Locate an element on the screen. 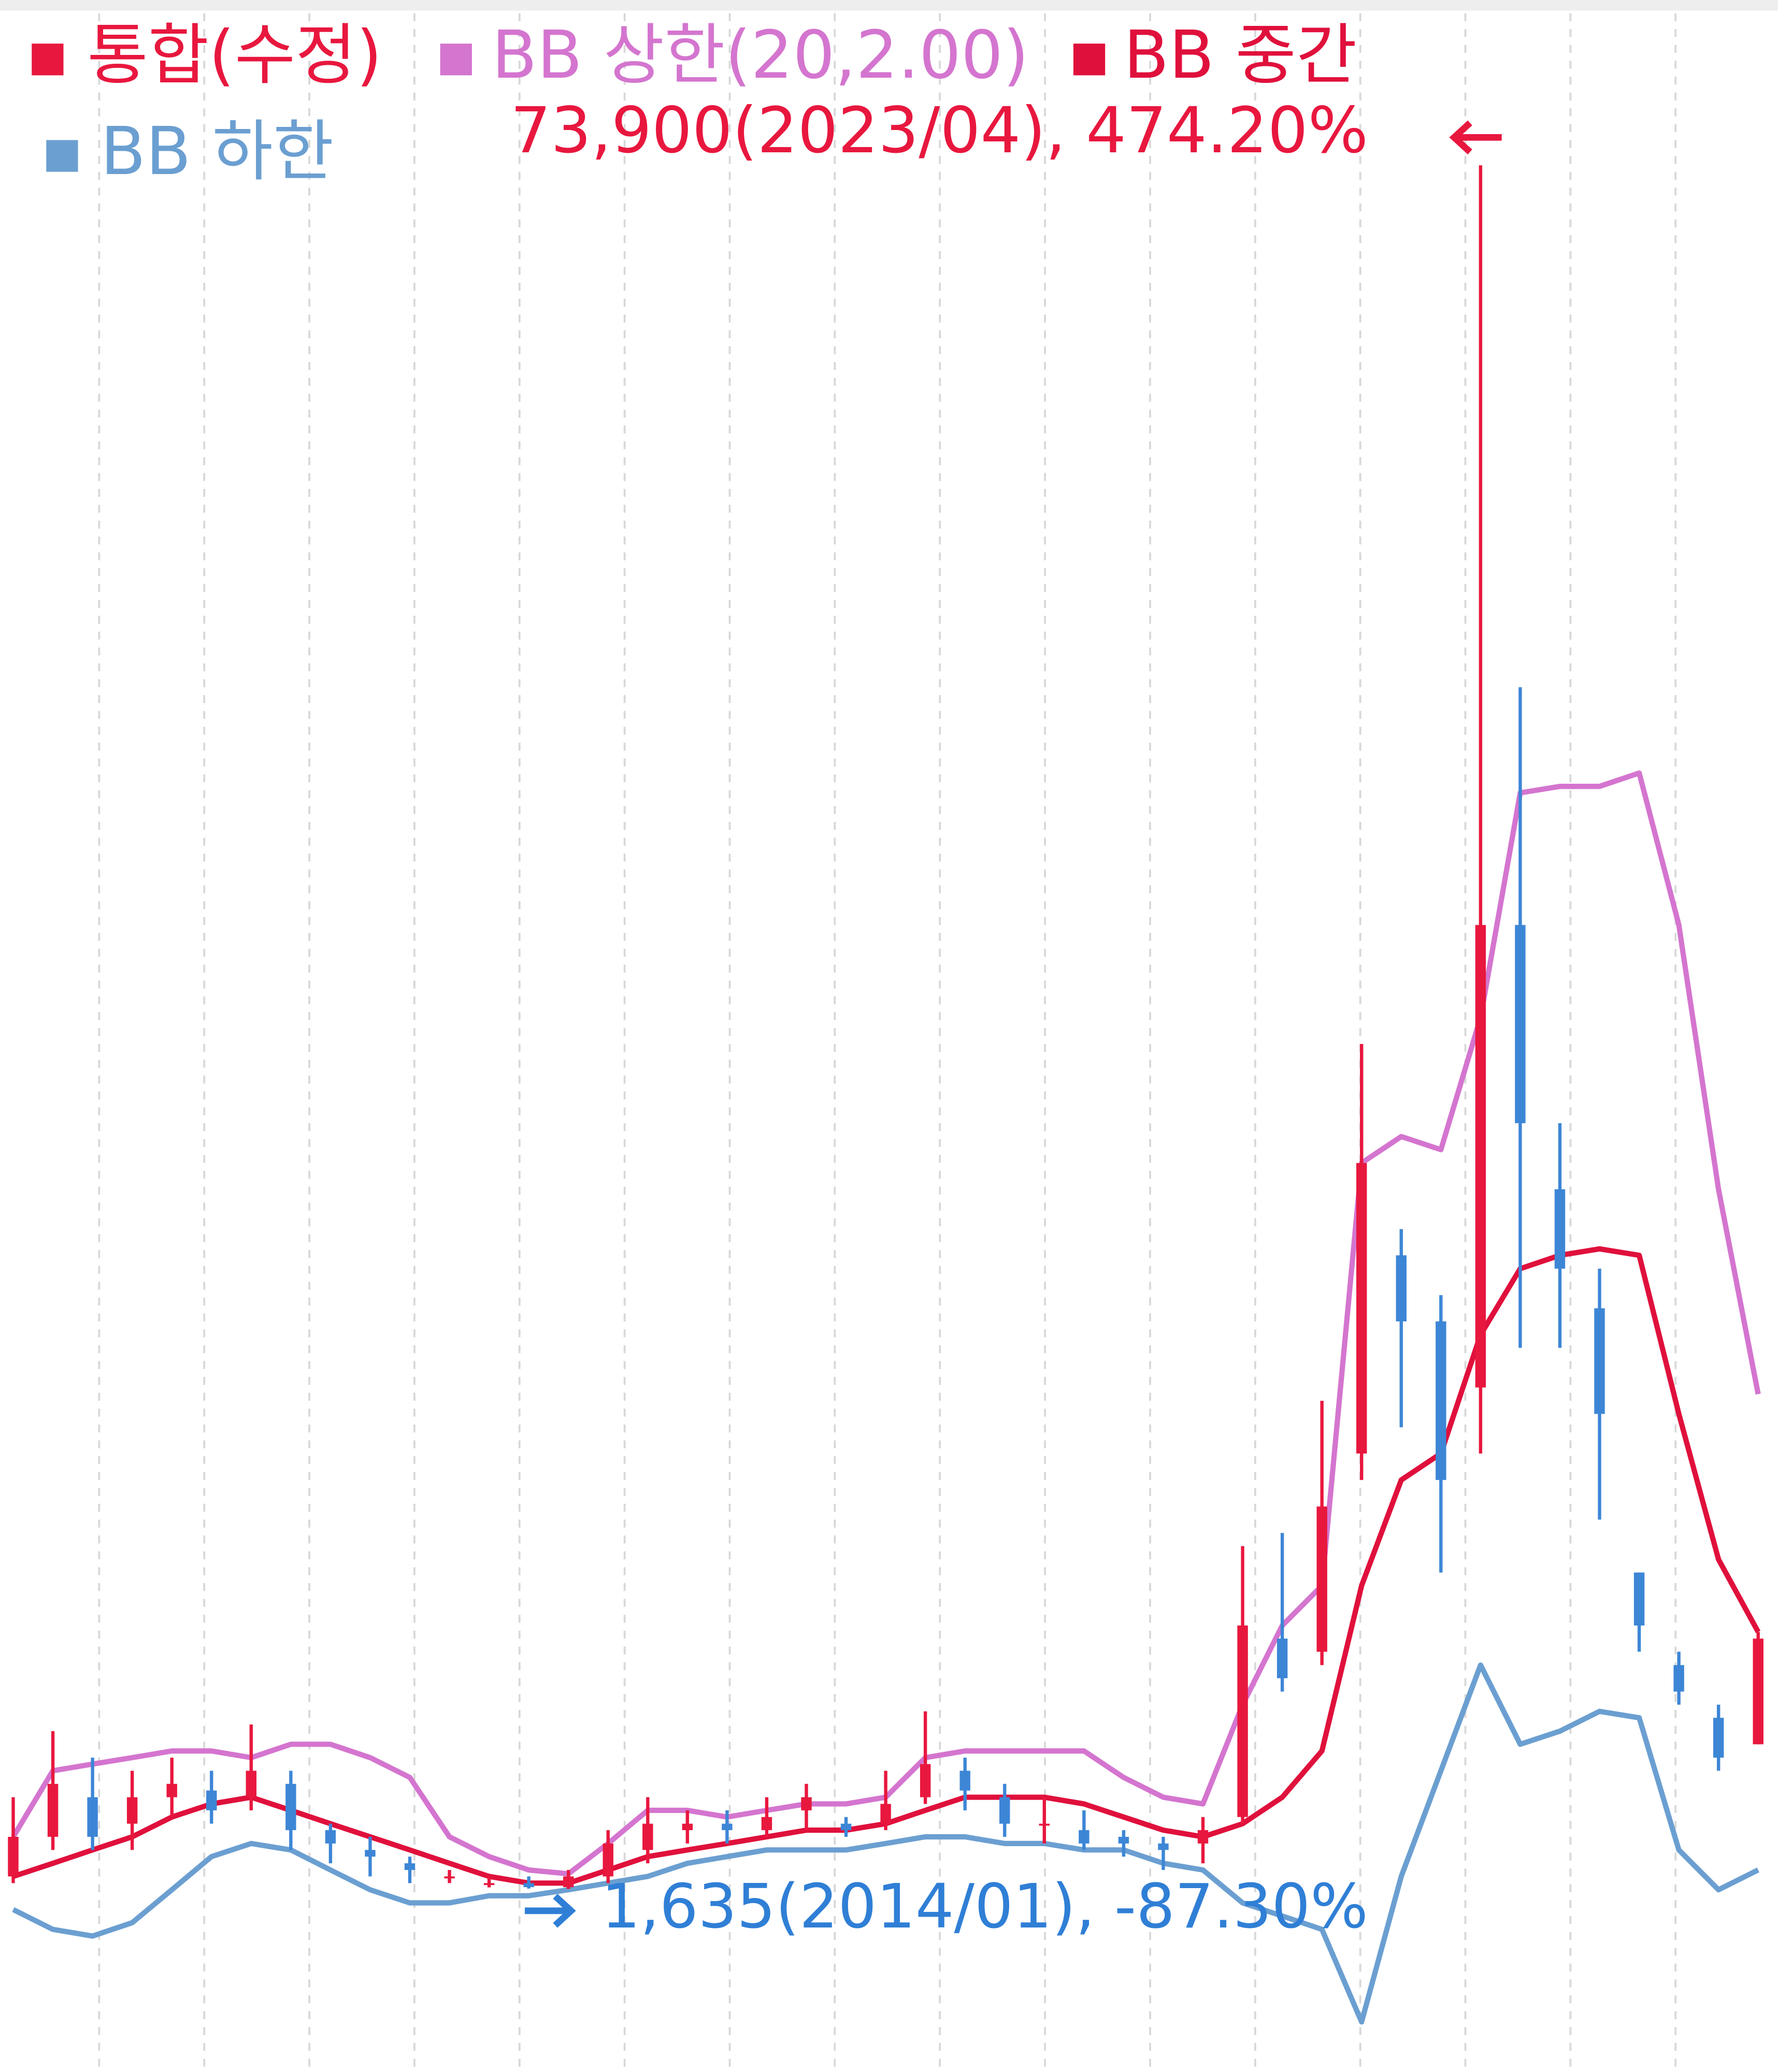 This screenshot has width=1778, height=2072. legend: 통합(수정) BB 상한(20,2.00) BB 중간 BB 하한 is located at coordinates (695, 103).